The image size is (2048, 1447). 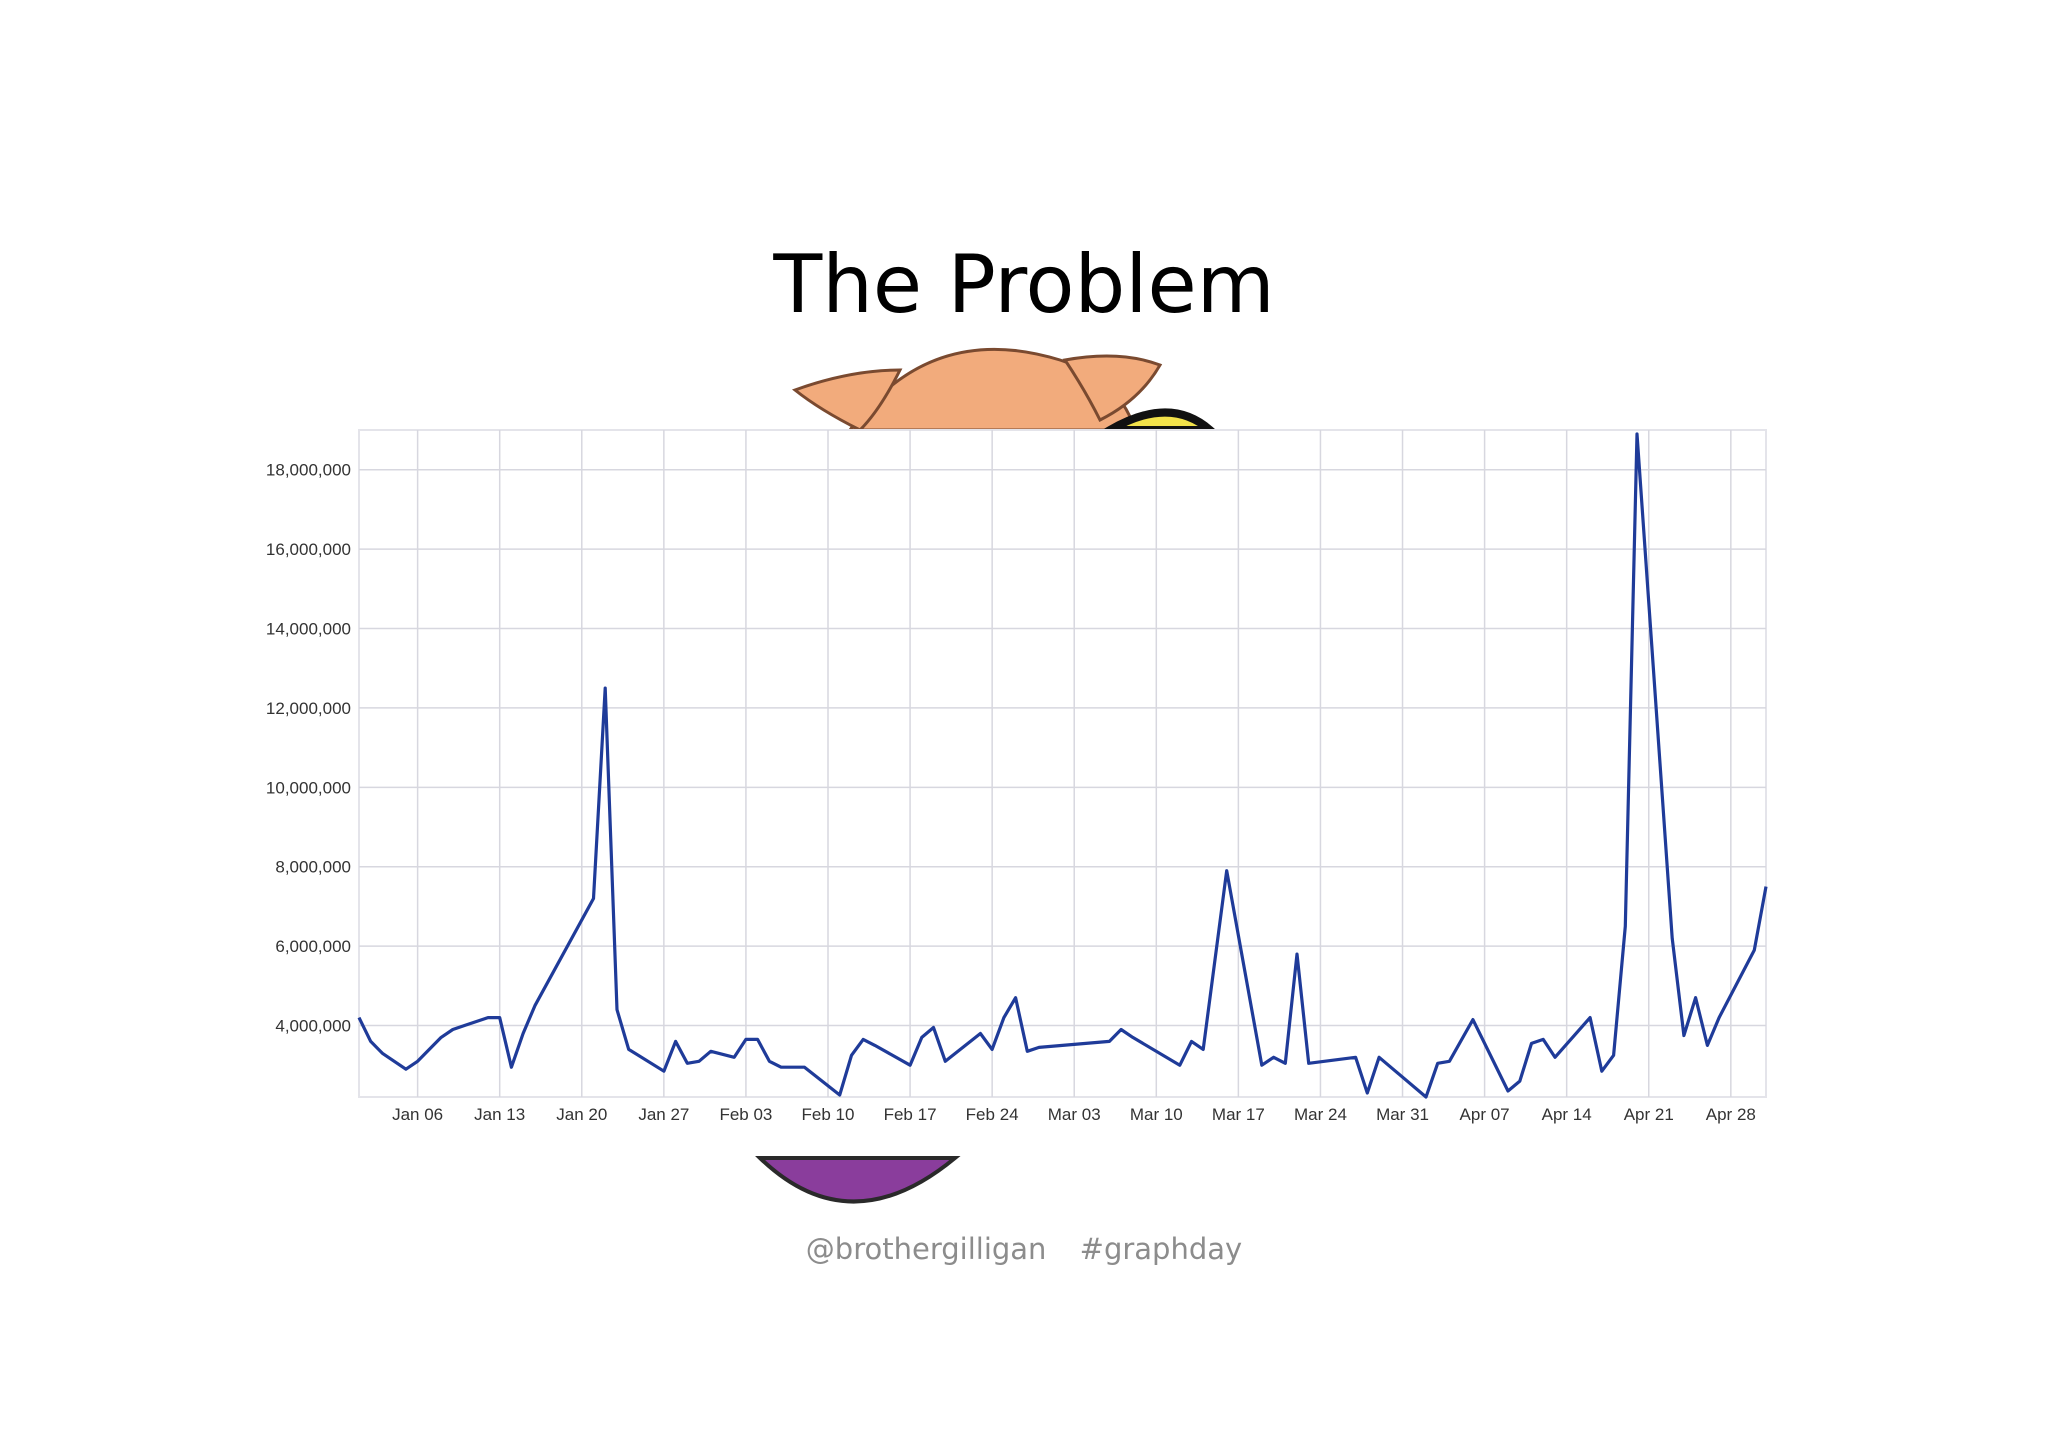 What do you see at coordinates (308, 629) in the screenshot?
I see `y-tick-label: 14,000,000` at bounding box center [308, 629].